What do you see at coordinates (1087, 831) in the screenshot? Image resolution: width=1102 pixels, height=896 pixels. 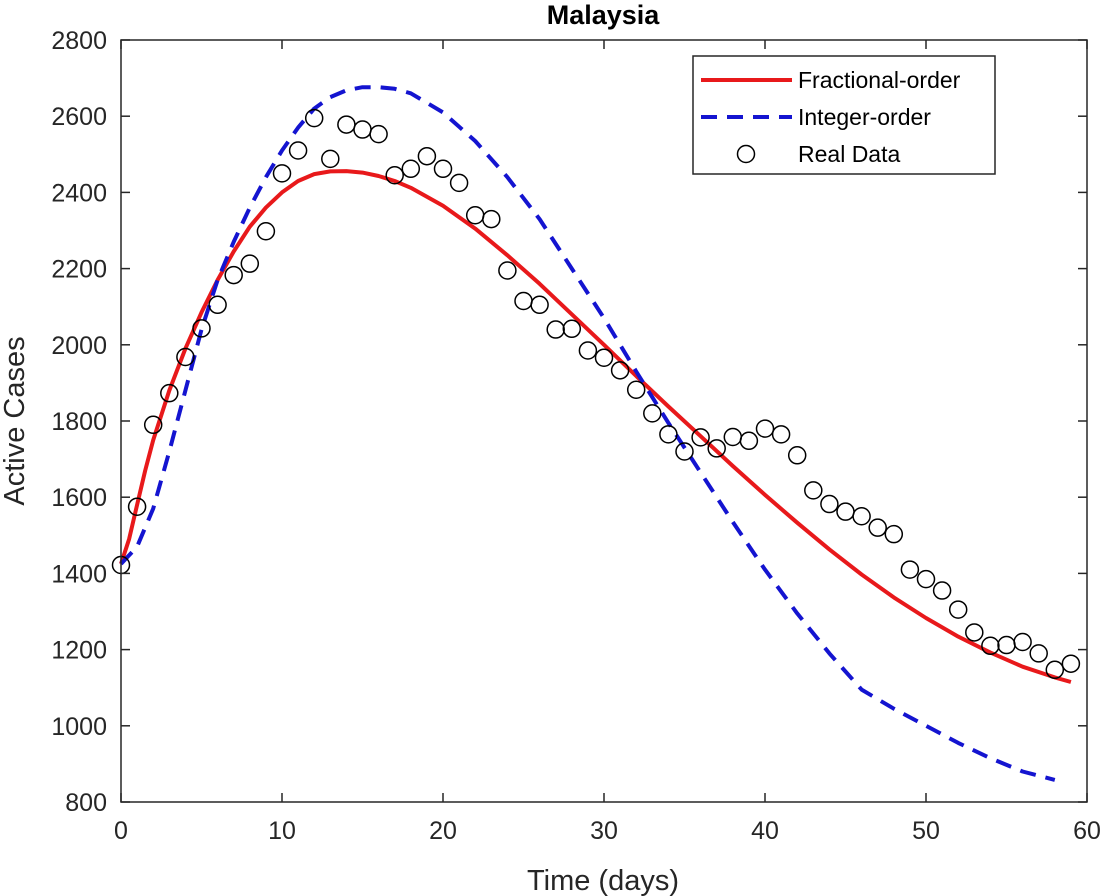 I see `x-tick-label: 60` at bounding box center [1087, 831].